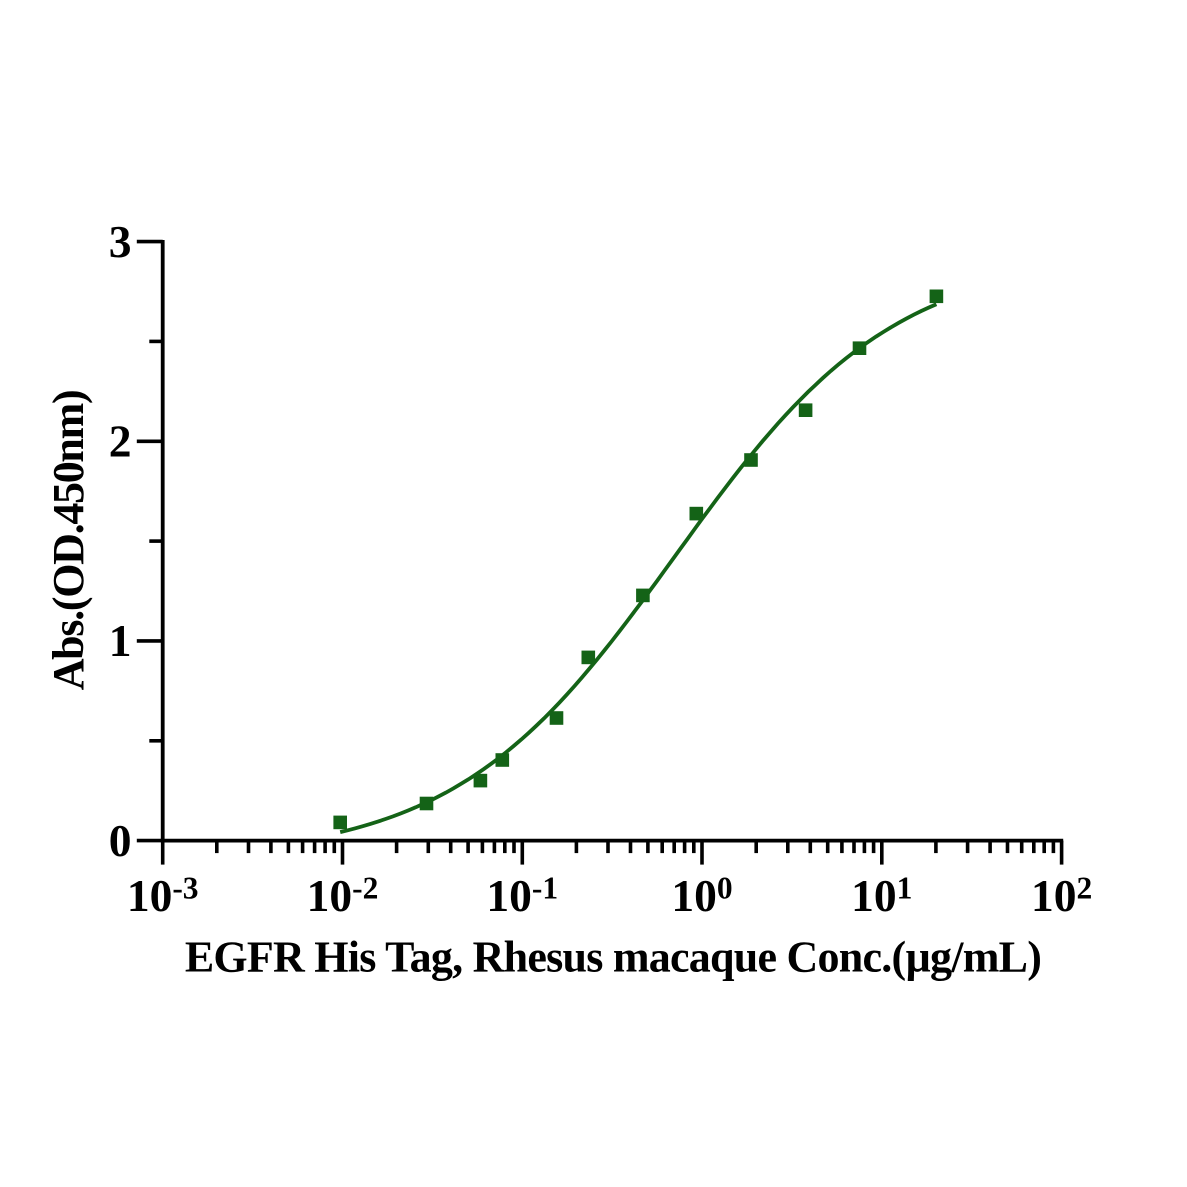  I want to click on svg-text: 2, so click(120, 441).